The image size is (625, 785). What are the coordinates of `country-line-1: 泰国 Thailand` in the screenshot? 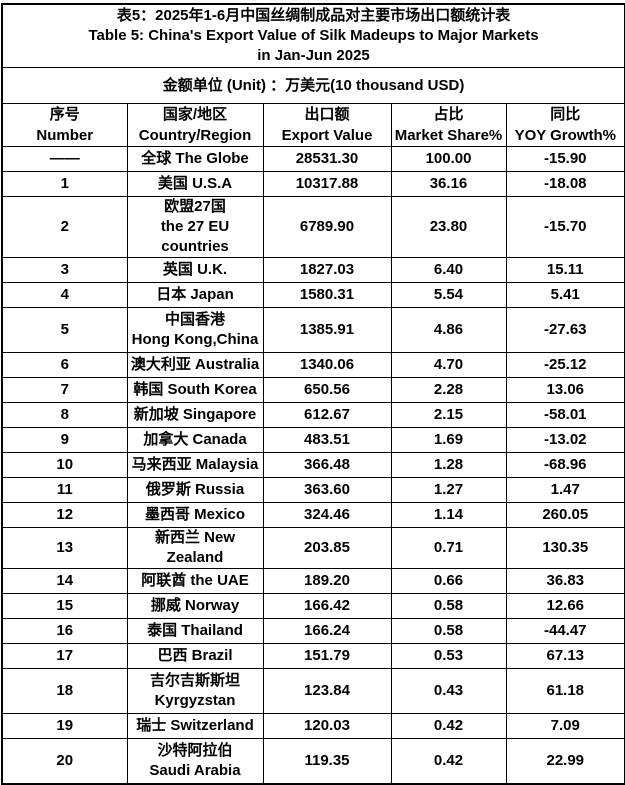 It's located at (195, 630).